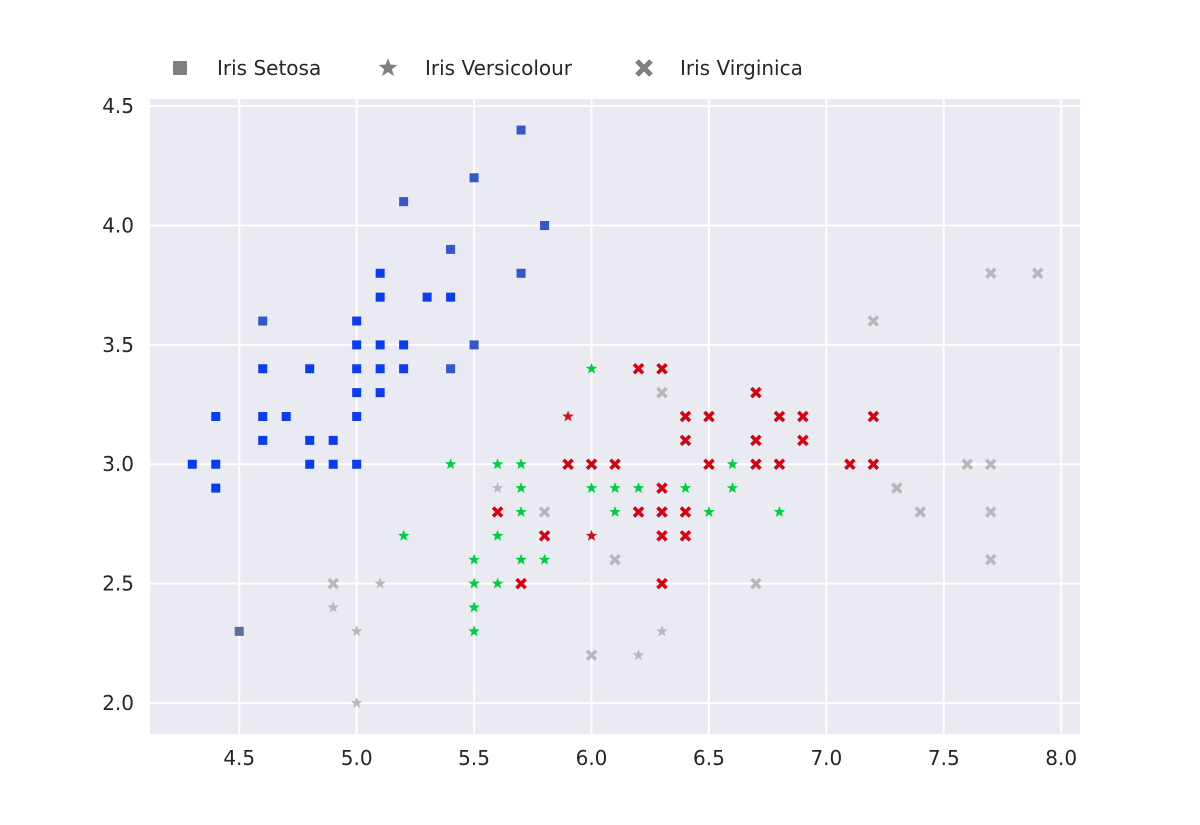  What do you see at coordinates (118, 703) in the screenshot?
I see `y-tick-label: 2.0` at bounding box center [118, 703].